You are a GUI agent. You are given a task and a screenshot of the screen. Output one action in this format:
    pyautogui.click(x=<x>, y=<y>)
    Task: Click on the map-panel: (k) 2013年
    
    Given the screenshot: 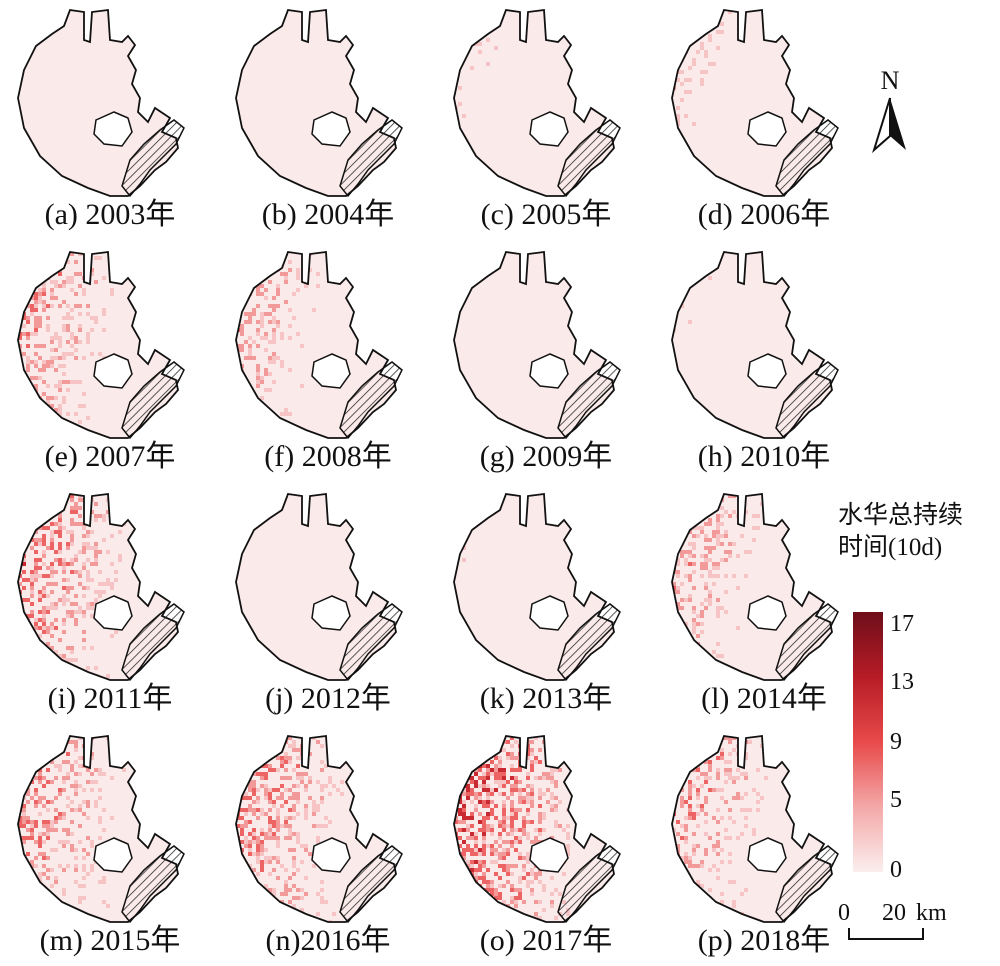 What is the action you would take?
    pyautogui.click(x=553, y=604)
    